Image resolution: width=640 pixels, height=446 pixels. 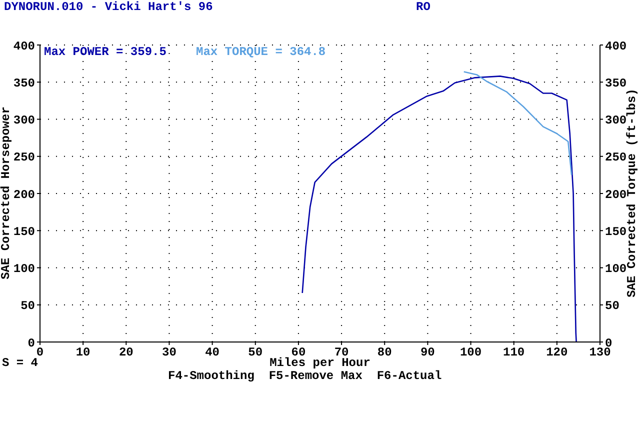 What do you see at coordinates (105, 52) in the screenshot?
I see `annotation: Max POWER = 359.5` at bounding box center [105, 52].